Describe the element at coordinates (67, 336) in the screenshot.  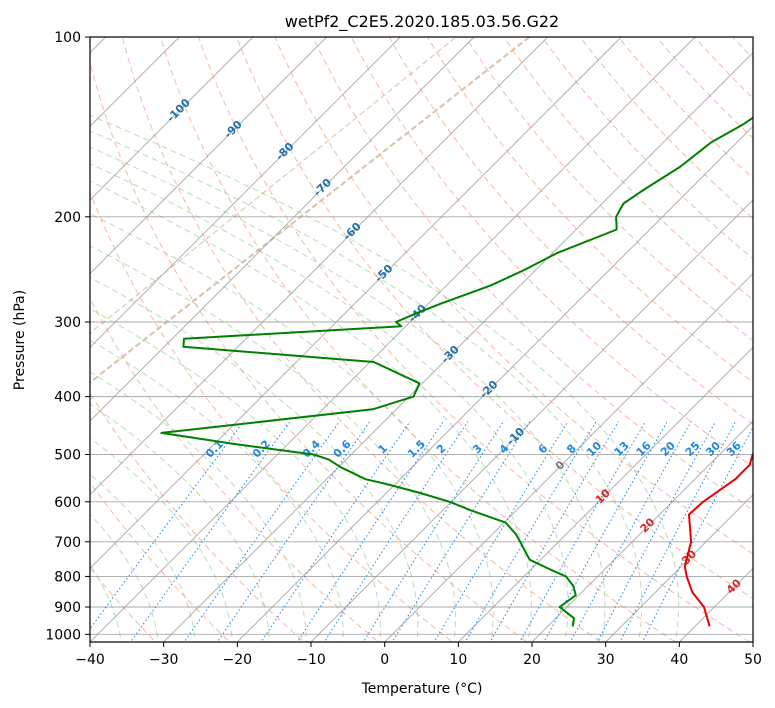
I see `y-axis-ticks: 100 200 300 400 500 600 700 800 900 1000` at that location.